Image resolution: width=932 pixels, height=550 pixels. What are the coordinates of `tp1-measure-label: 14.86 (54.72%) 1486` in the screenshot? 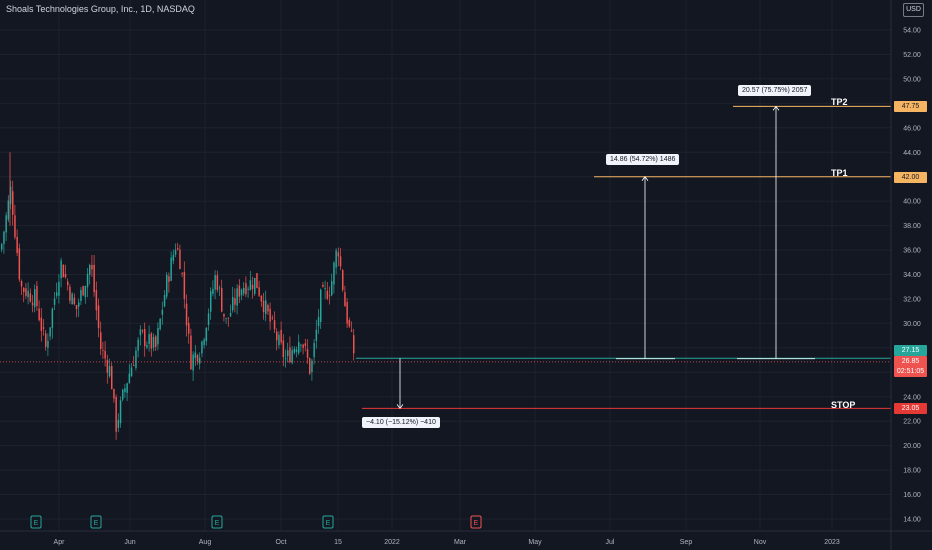 It's located at (643, 159).